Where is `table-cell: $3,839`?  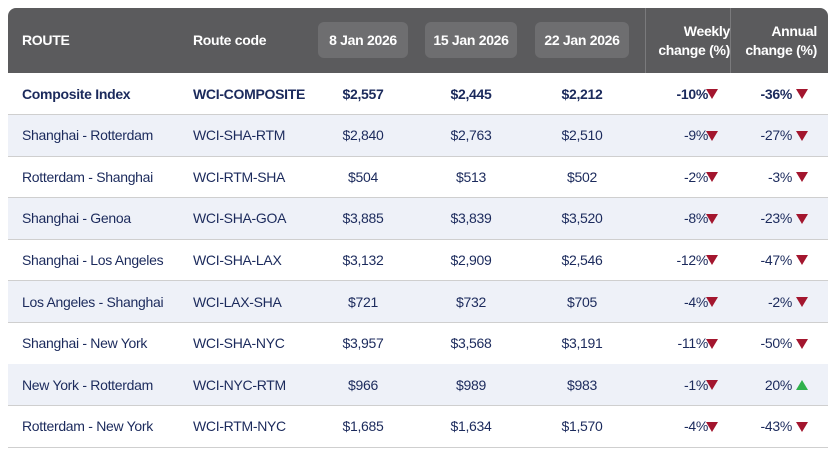 table-cell: $3,839 is located at coordinates (471, 218).